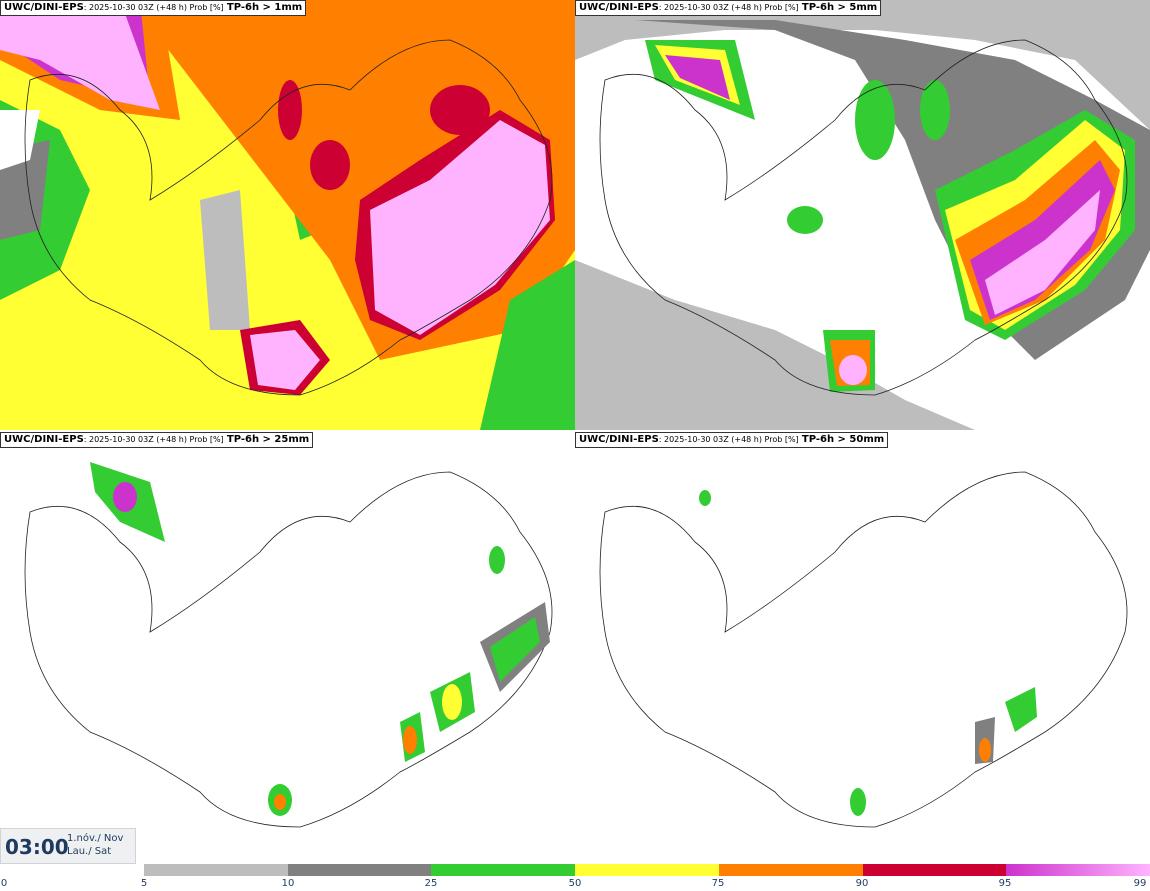  What do you see at coordinates (4, 883) in the screenshot?
I see `colorbar-tick: 0` at bounding box center [4, 883].